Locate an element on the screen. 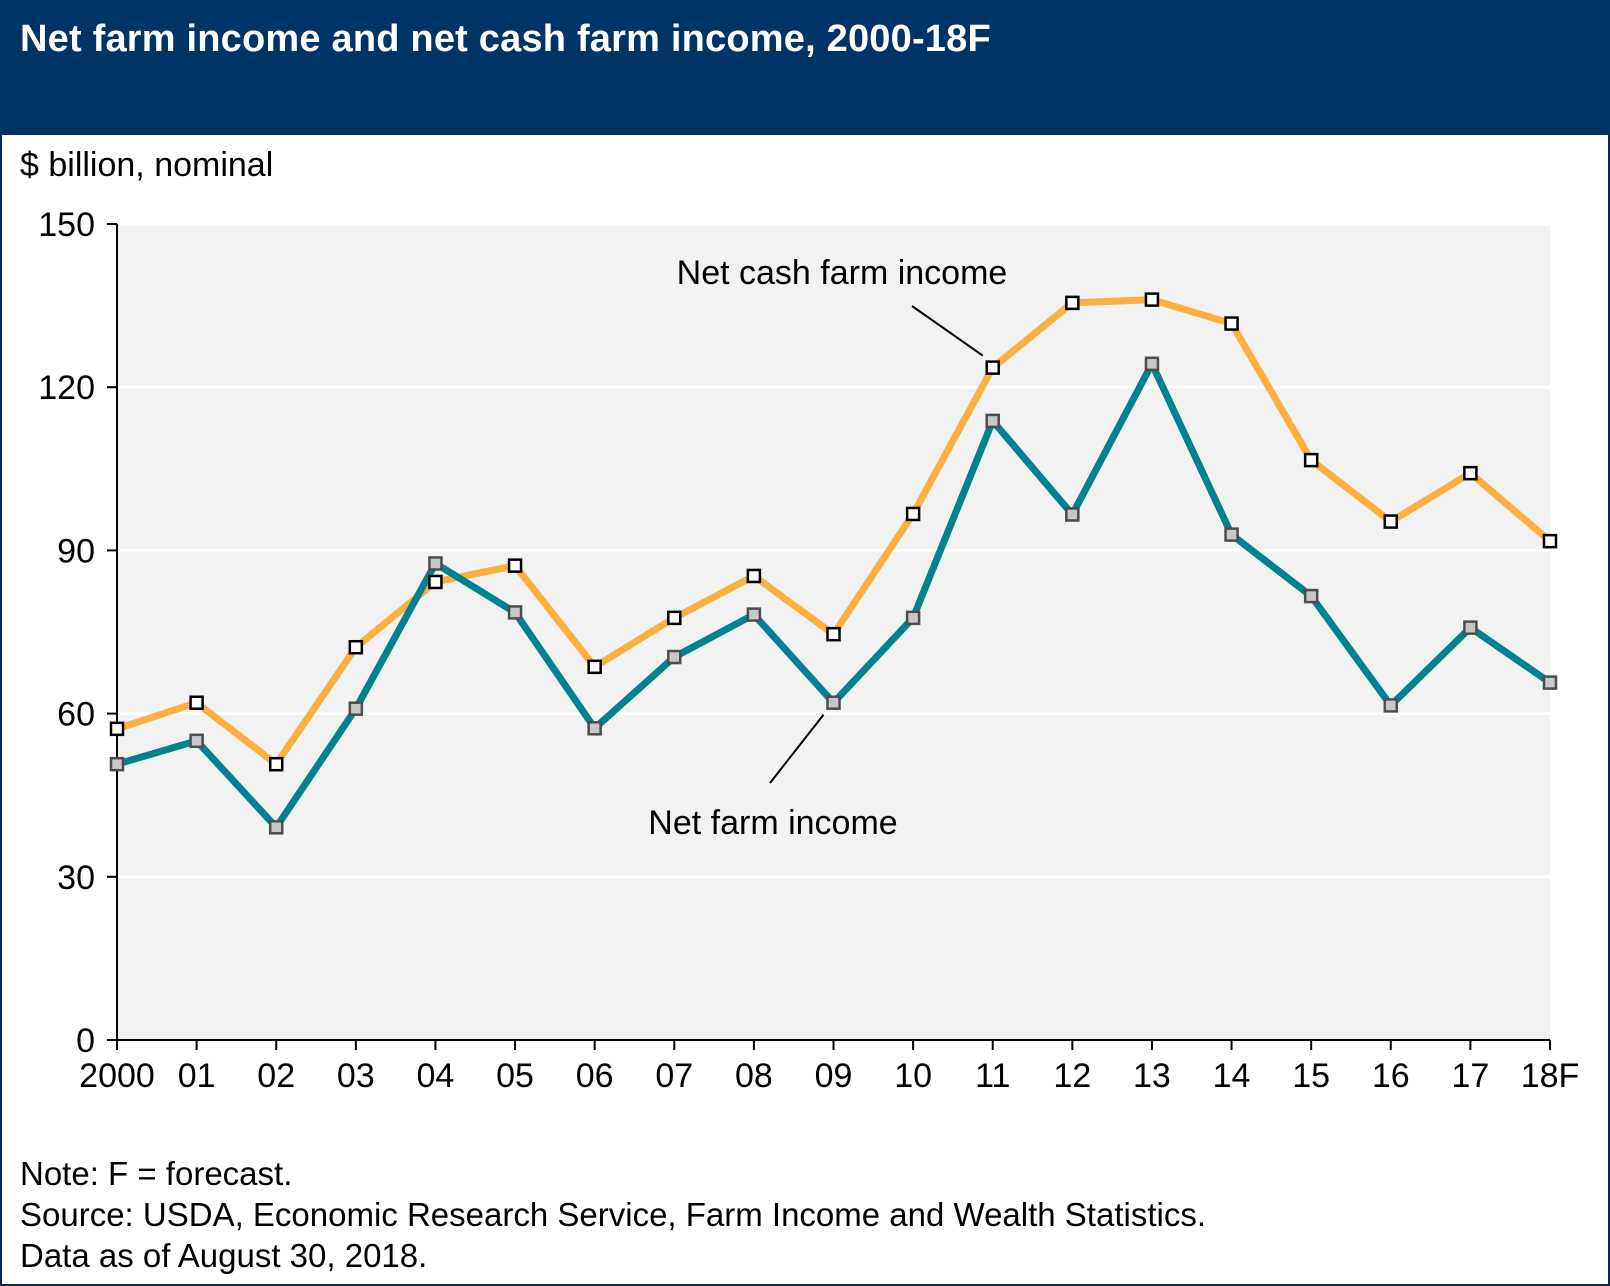  x-tick-label: 02 is located at coordinates (276, 1076).